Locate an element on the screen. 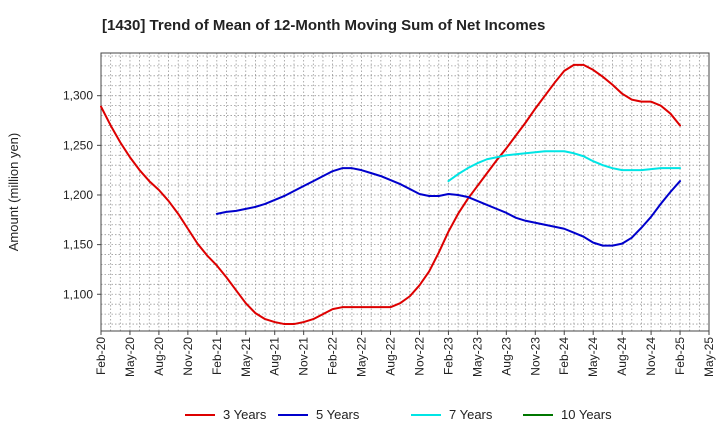 This screenshot has height=440, width=720. x-tick-label: May-20 is located at coordinates (130, 357).